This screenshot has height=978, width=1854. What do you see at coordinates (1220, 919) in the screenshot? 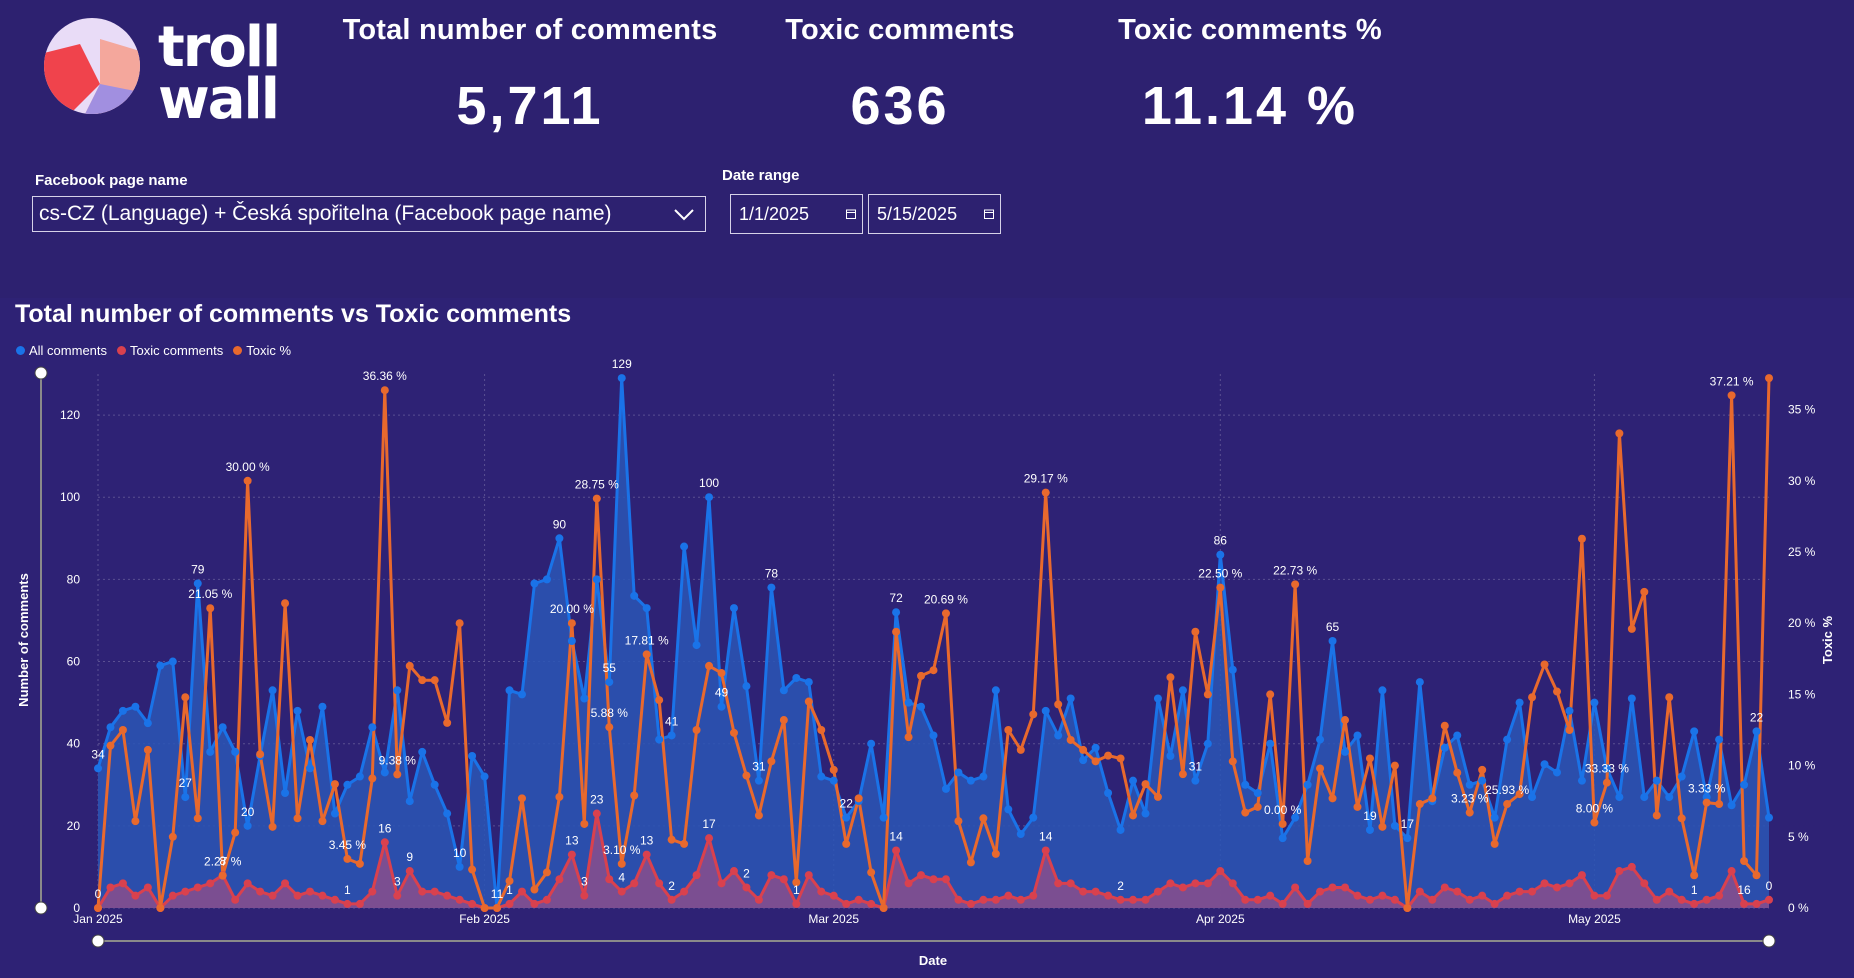
I see `x-tick-label: Apr 2025` at bounding box center [1220, 919].